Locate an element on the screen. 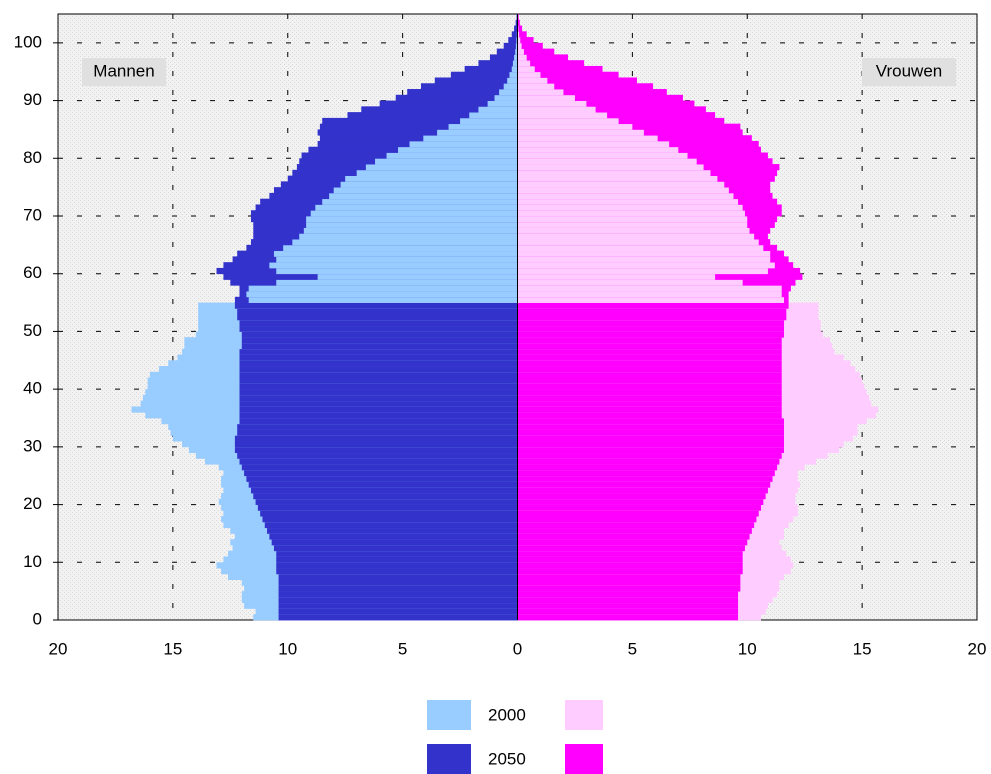 Image resolution: width=991 pixels, height=774 pixels. x-tick-label: 20 is located at coordinates (977, 648).